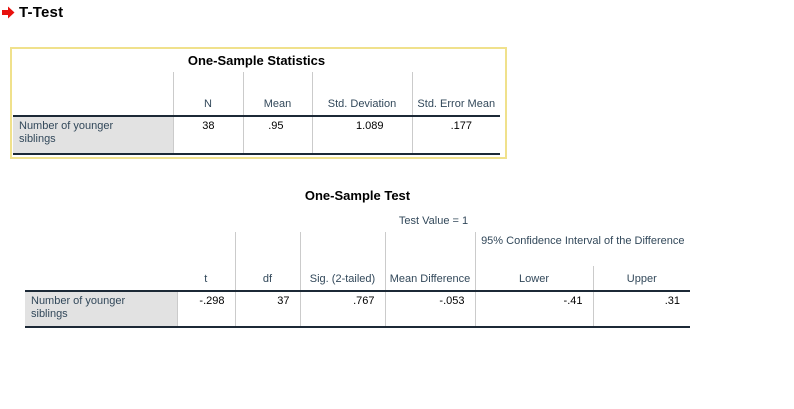 This screenshot has width=794, height=409. I want to click on value-cell-df: 37, so click(267, 309).